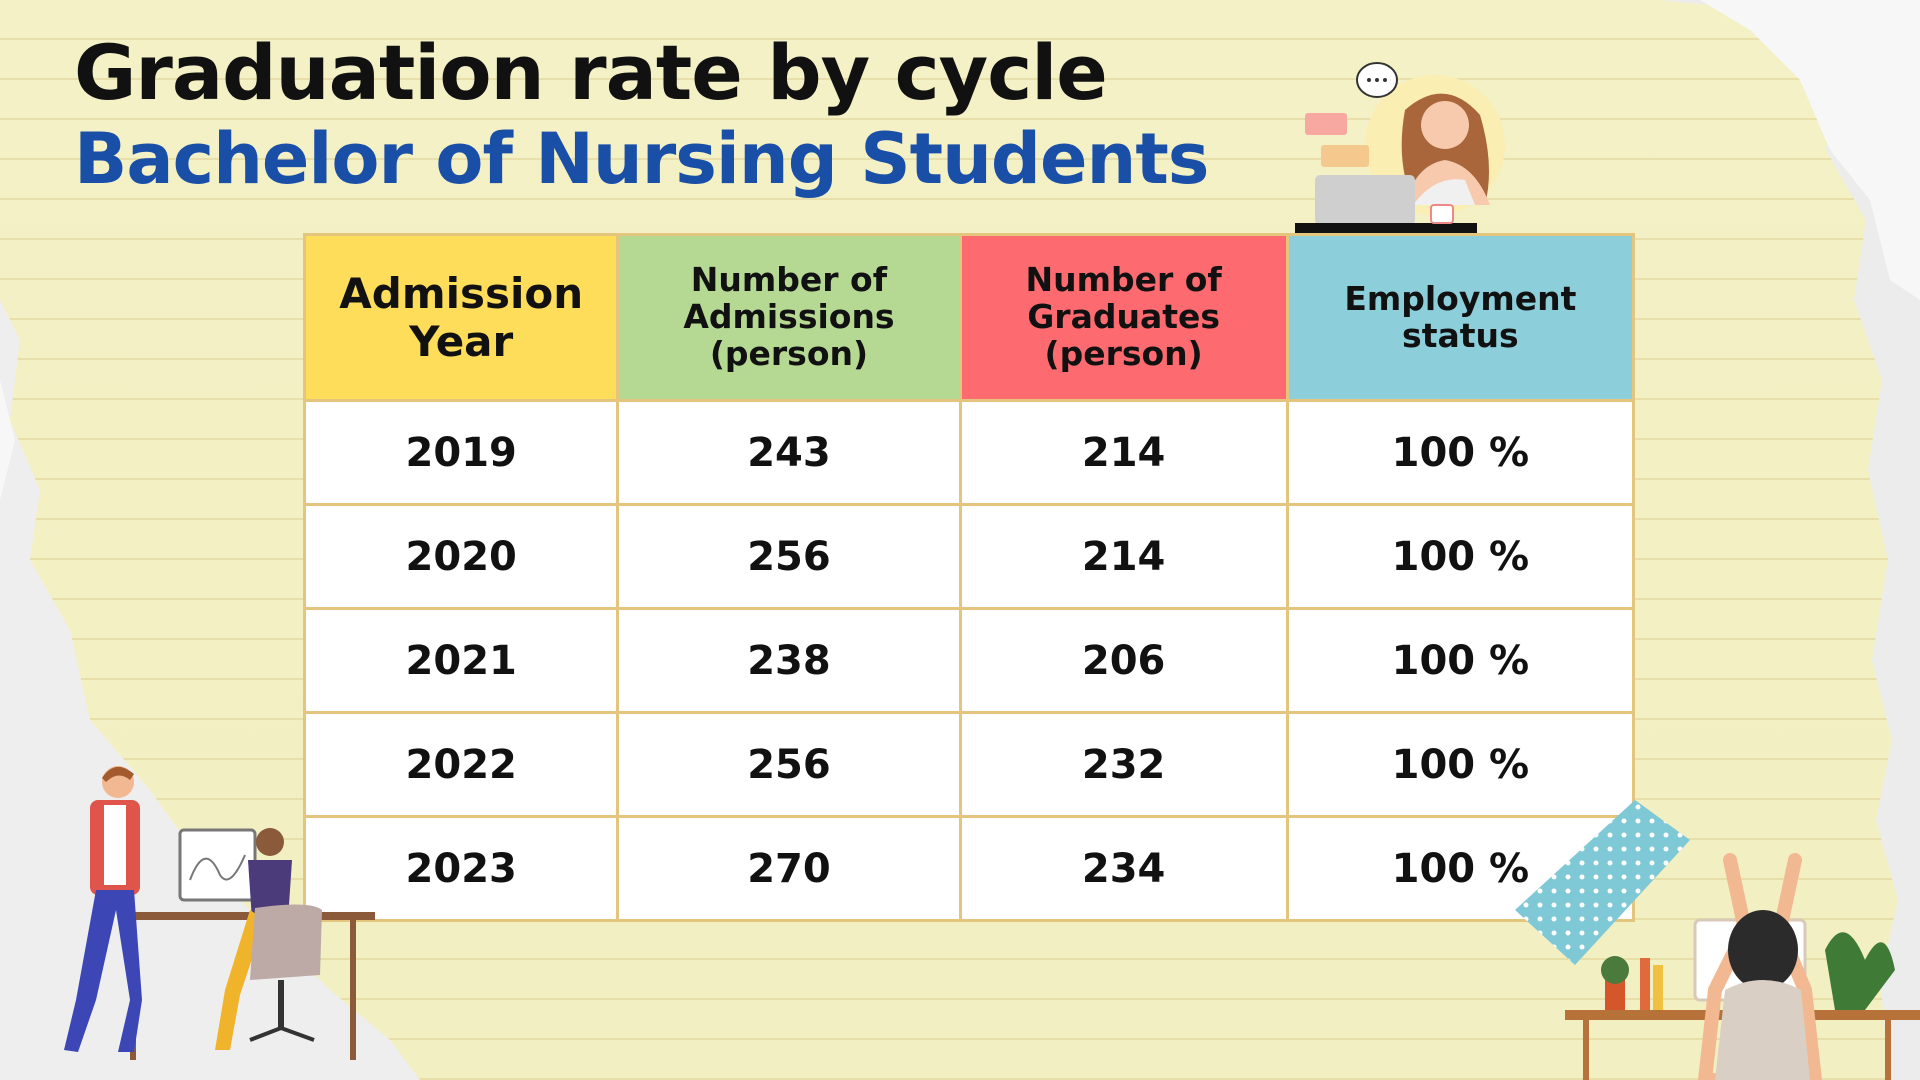 Image resolution: width=1920 pixels, height=1080 pixels. Describe the element at coordinates (1400, 147) in the screenshot. I see `woman-laptop-illustration` at that location.